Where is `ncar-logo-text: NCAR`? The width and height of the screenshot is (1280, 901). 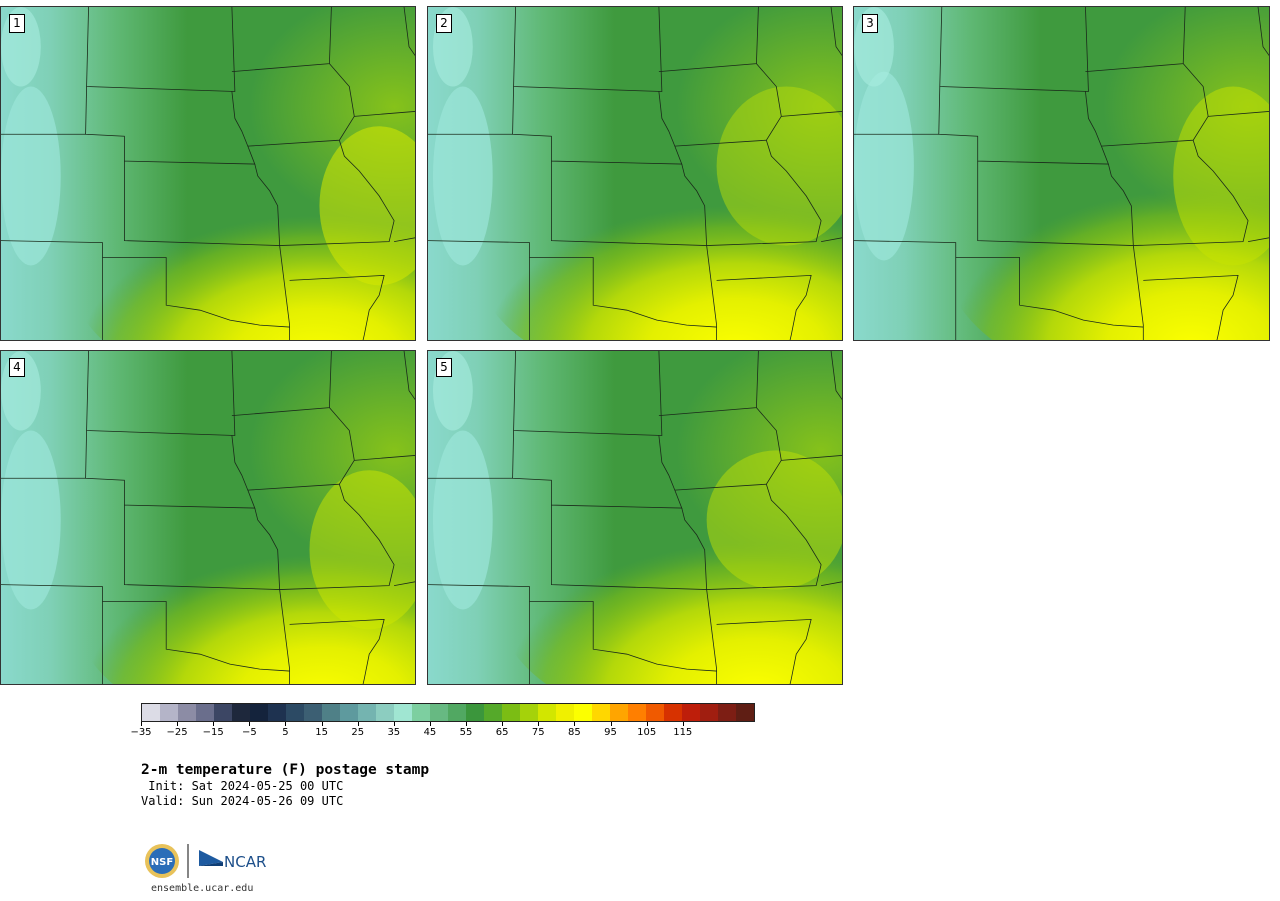 ncar-logo-text: NCAR is located at coordinates (245, 862).